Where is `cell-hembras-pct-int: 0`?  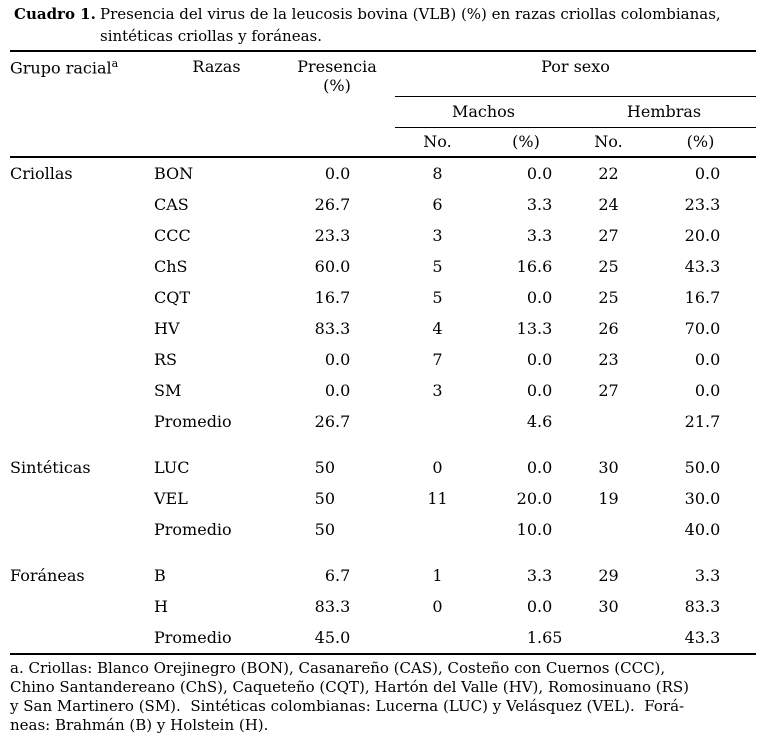 cell-hembras-pct-int: 0 is located at coordinates (699, 359).